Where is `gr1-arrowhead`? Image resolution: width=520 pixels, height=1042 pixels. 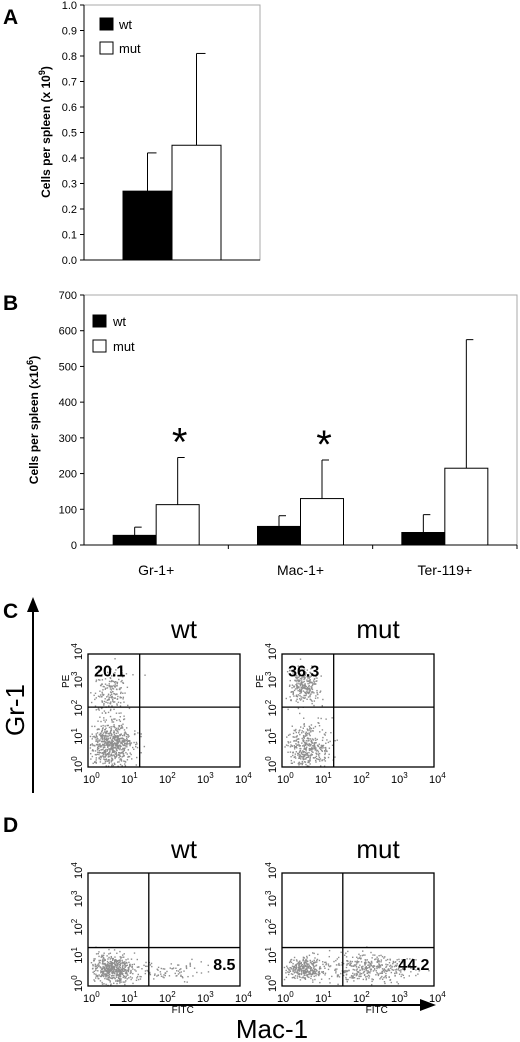 gr1-arrowhead is located at coordinates (33, 604).